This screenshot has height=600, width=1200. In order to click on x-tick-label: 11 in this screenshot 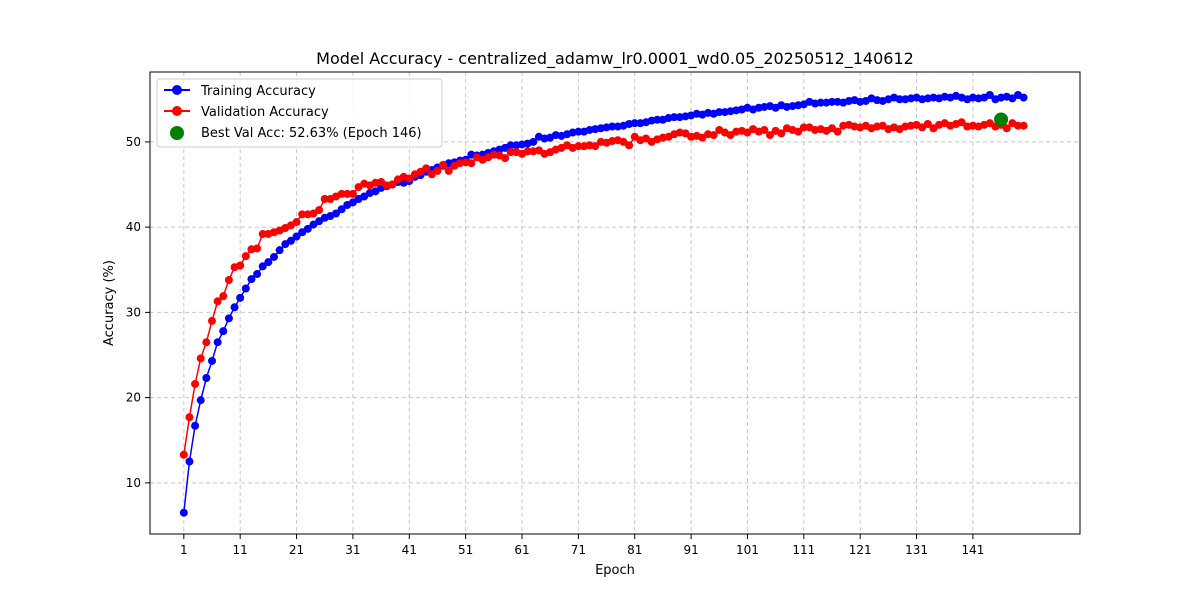, I will do `click(240, 550)`.